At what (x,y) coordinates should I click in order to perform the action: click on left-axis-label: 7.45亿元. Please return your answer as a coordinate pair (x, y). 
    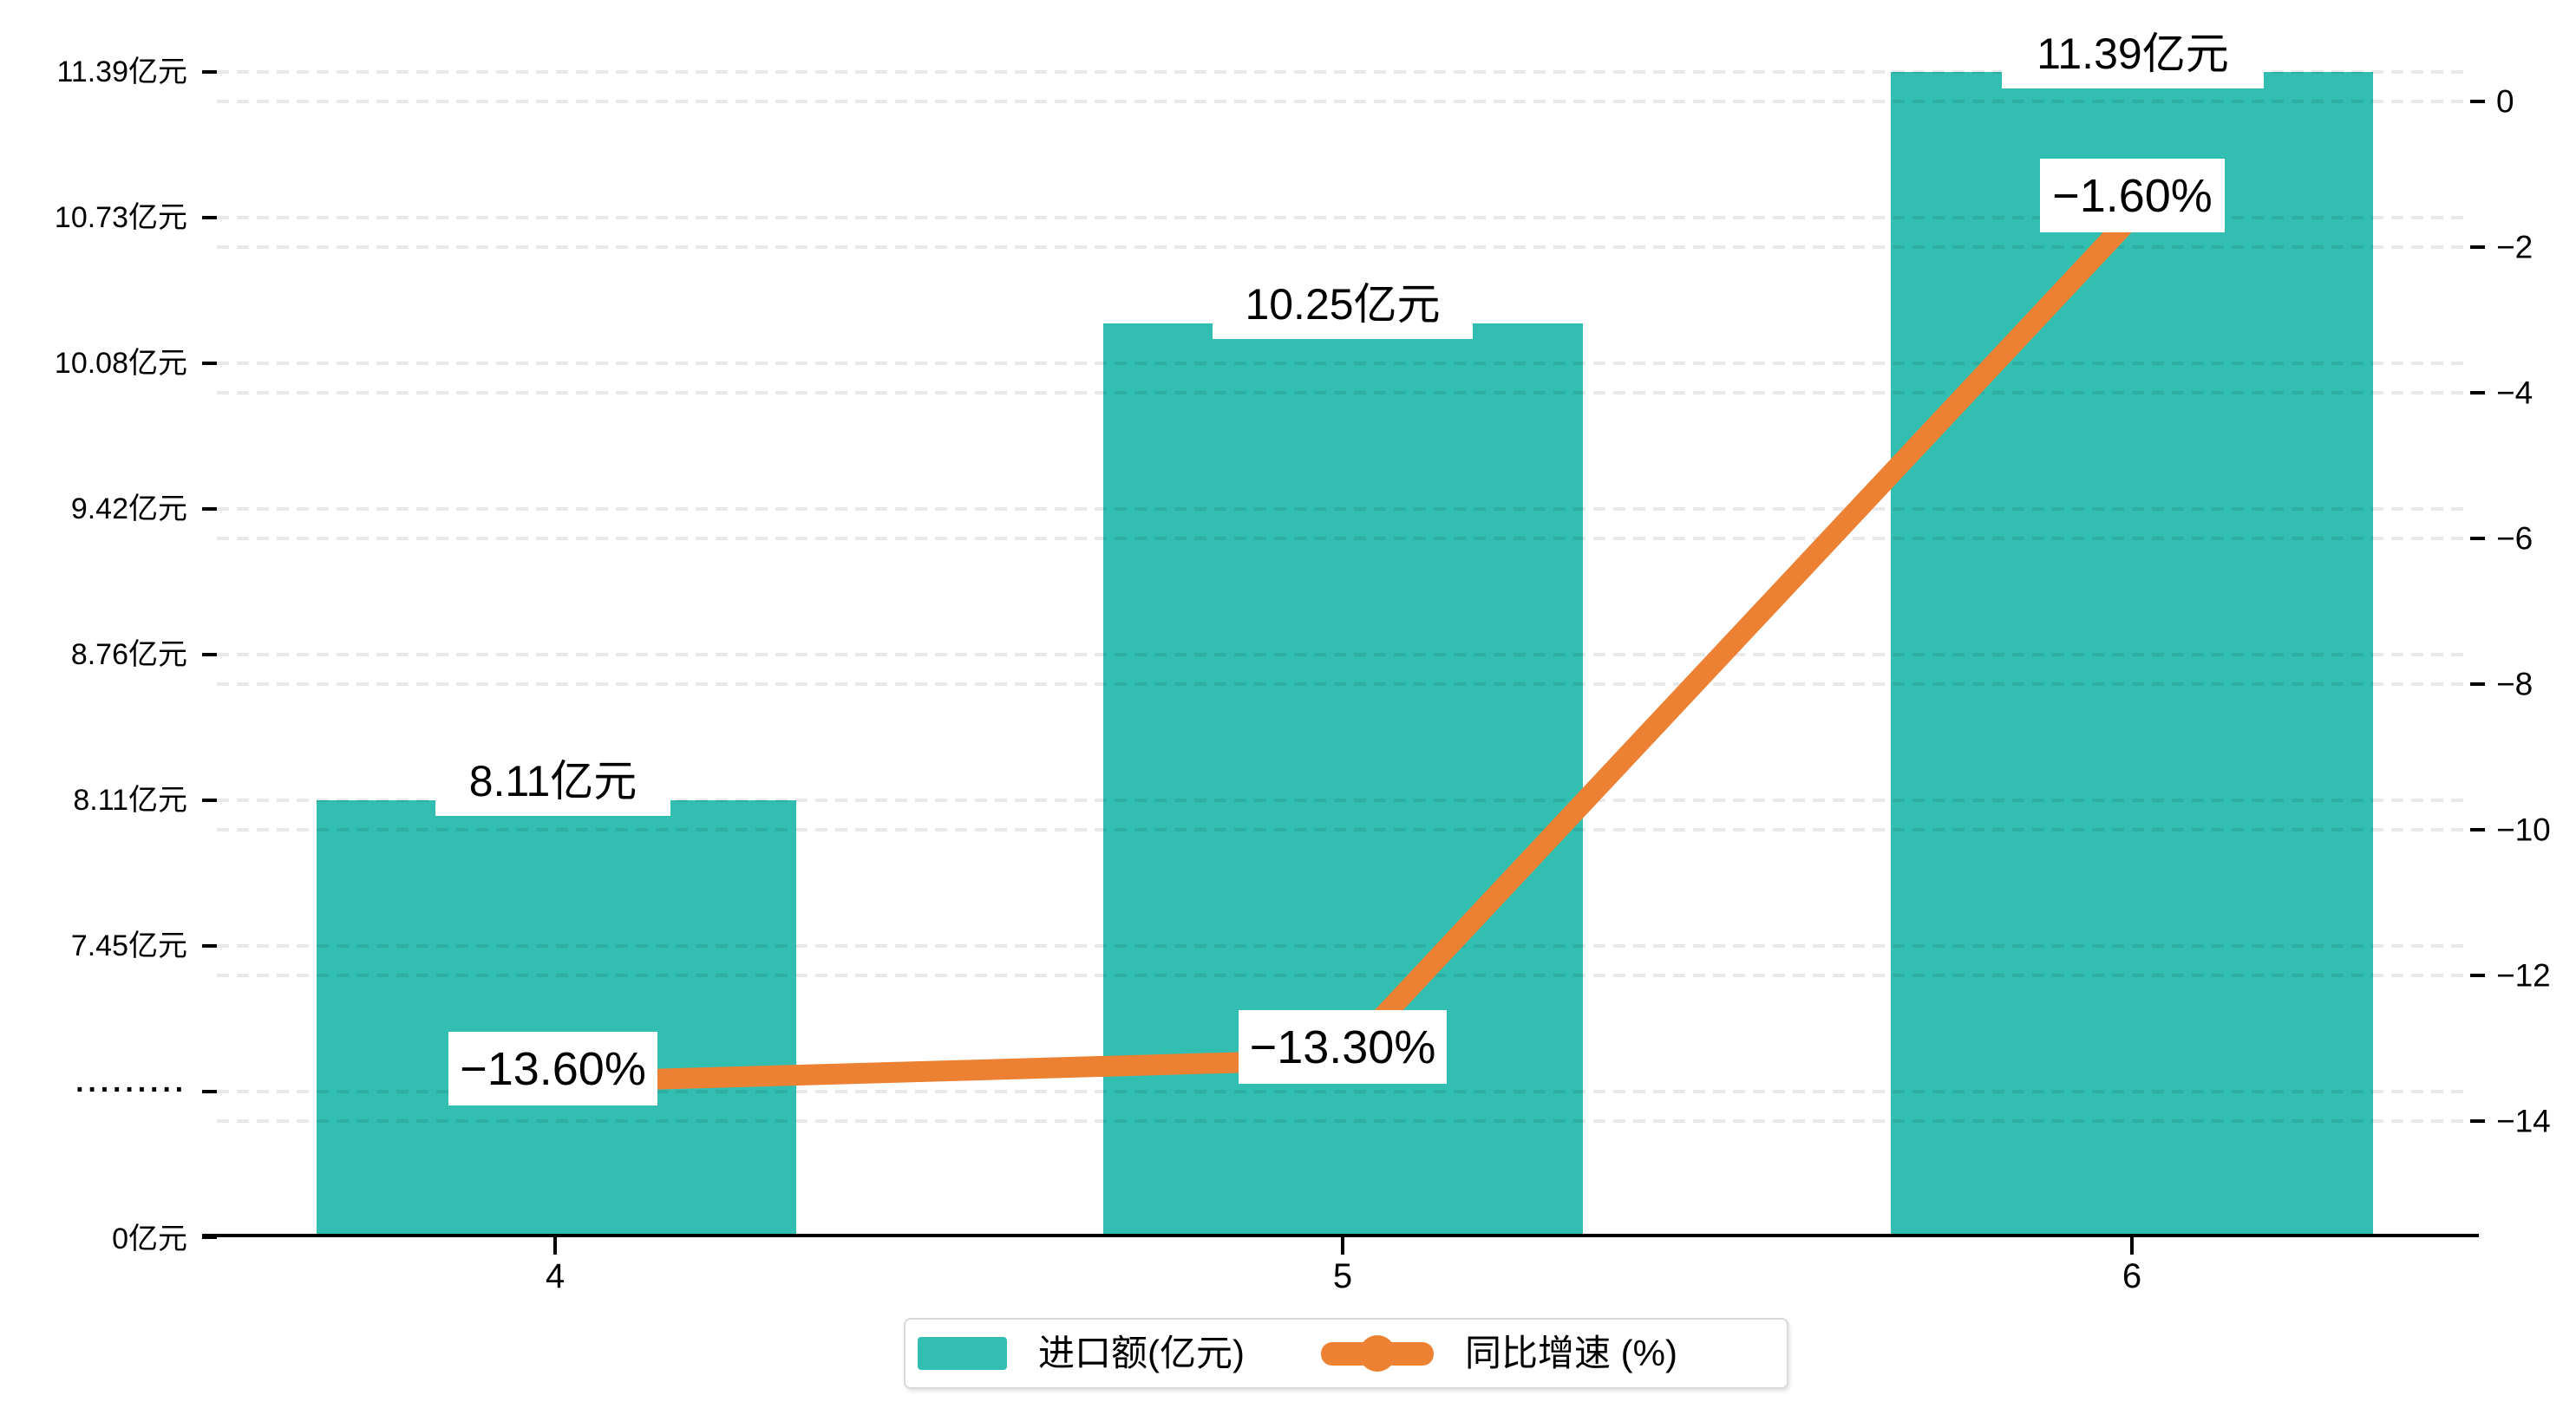
    Looking at the image, I should click on (128, 945).